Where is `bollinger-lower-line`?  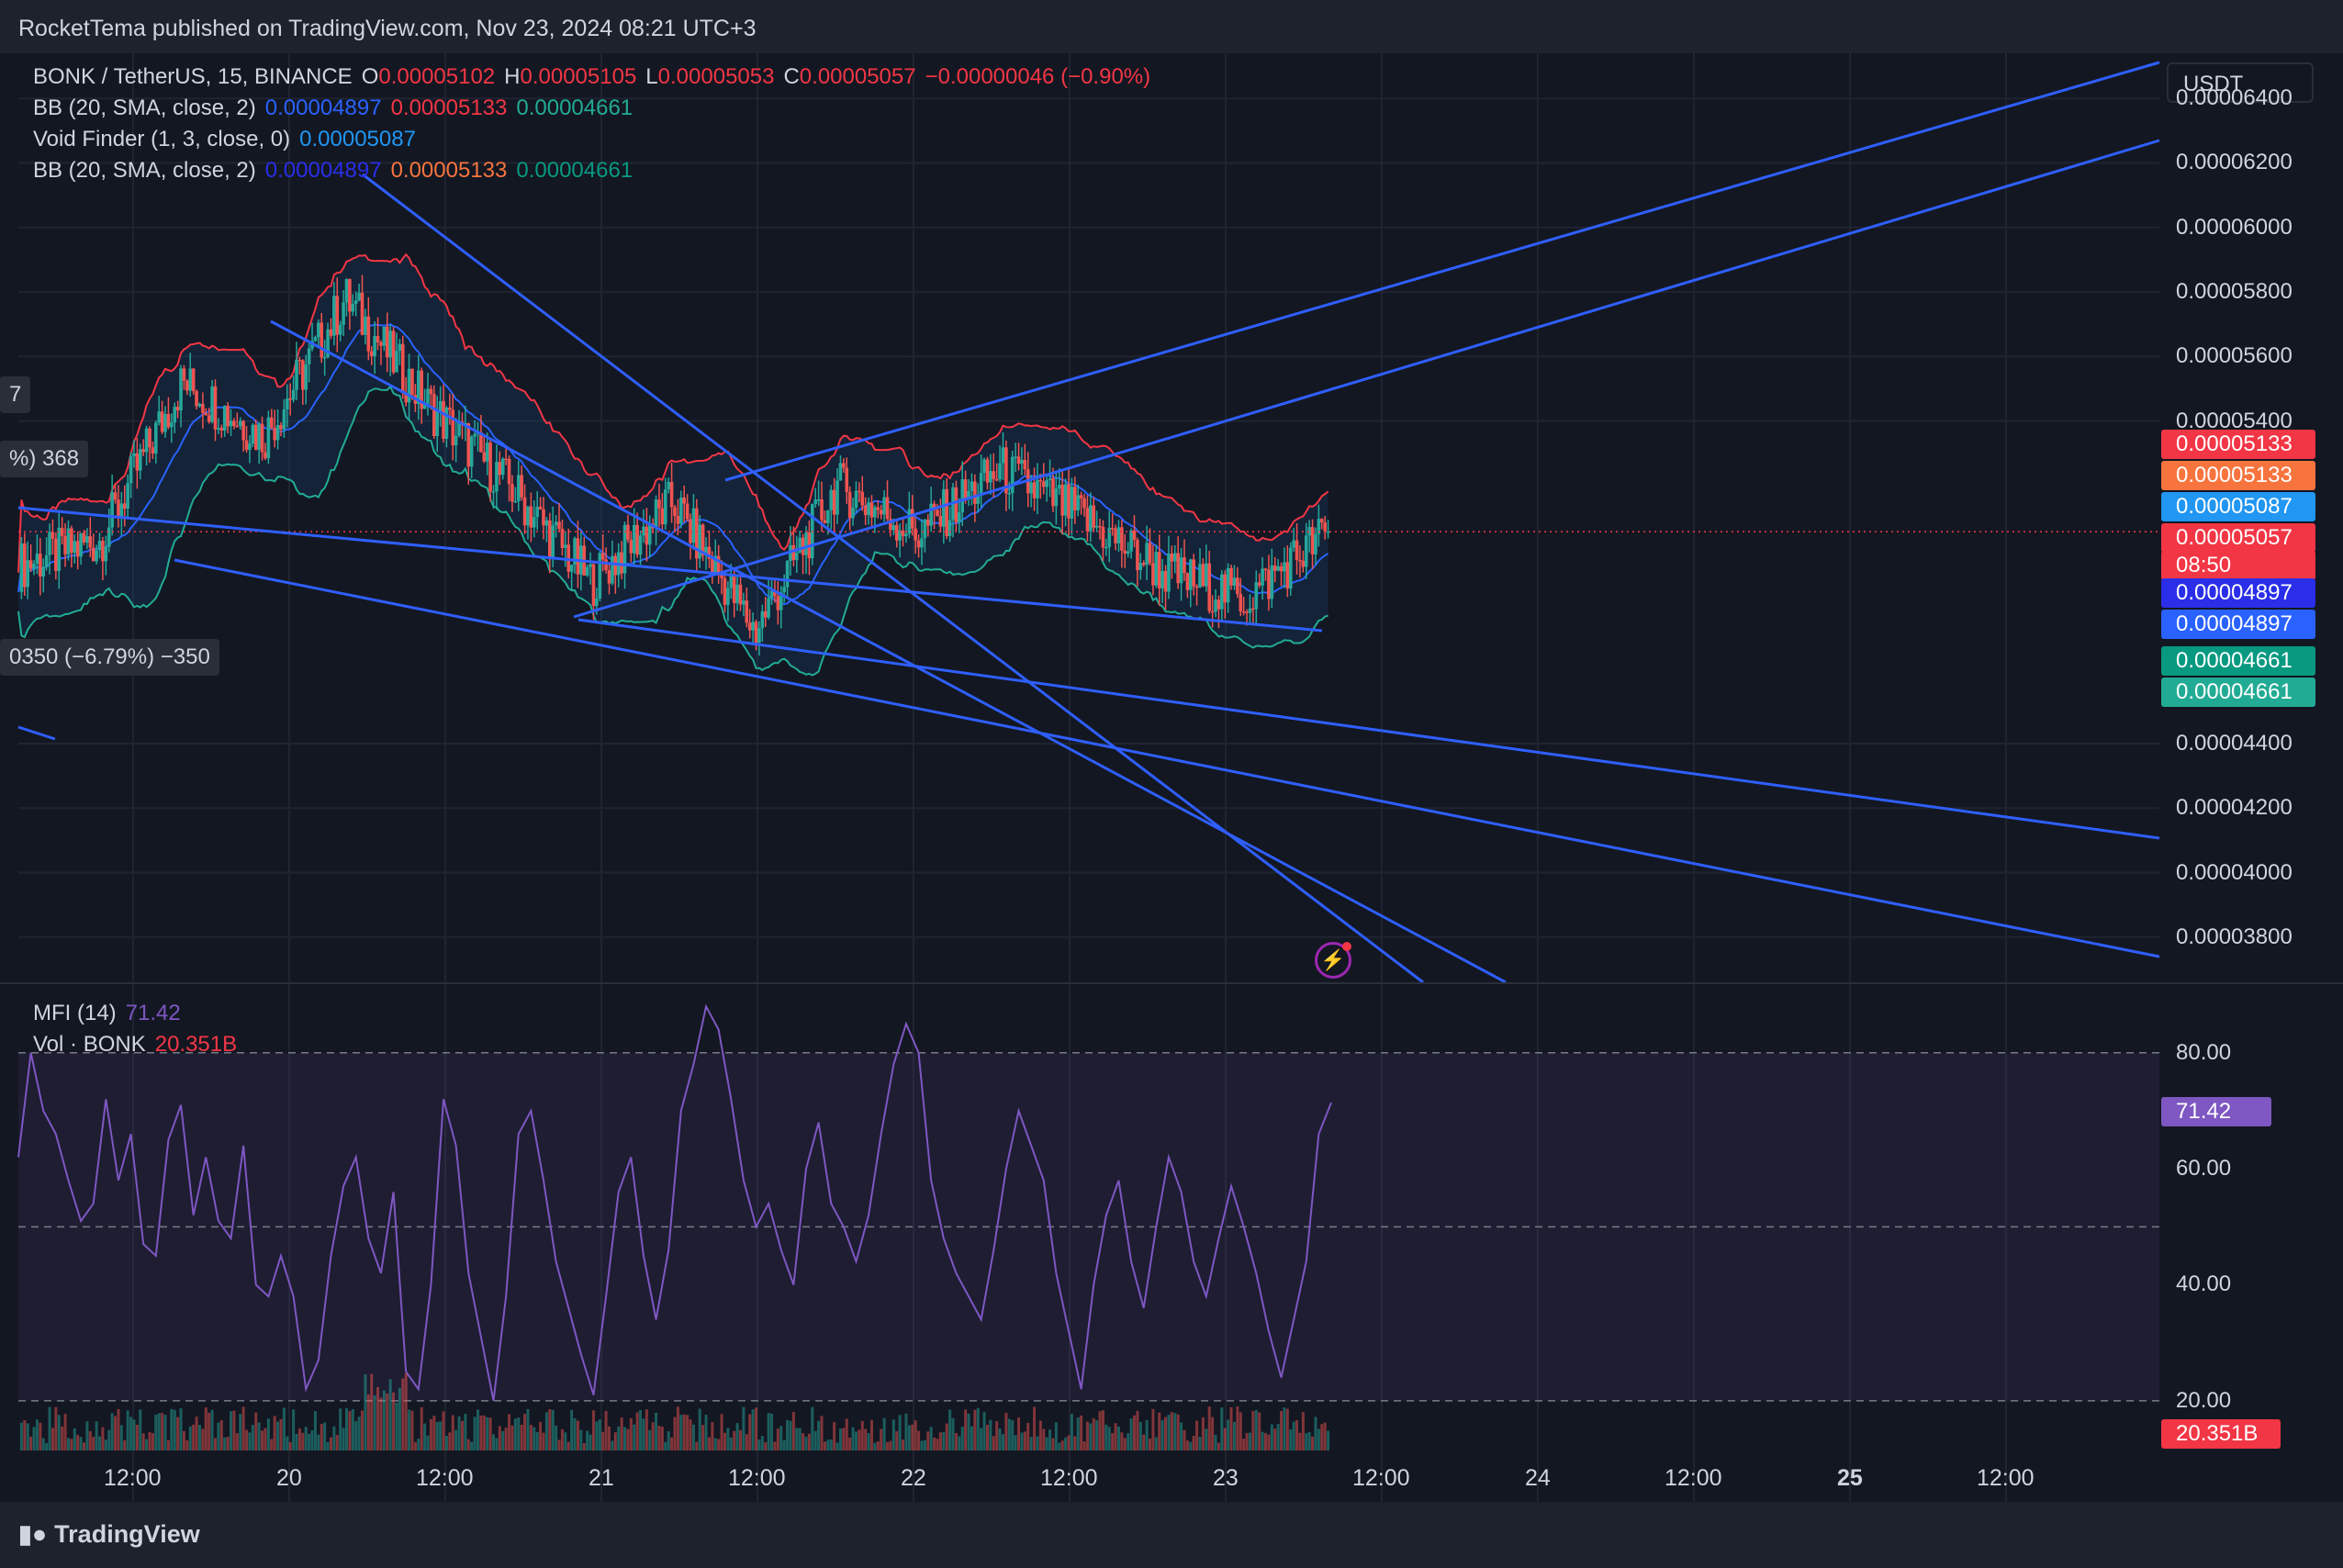 bollinger-lower-line is located at coordinates (672, 531).